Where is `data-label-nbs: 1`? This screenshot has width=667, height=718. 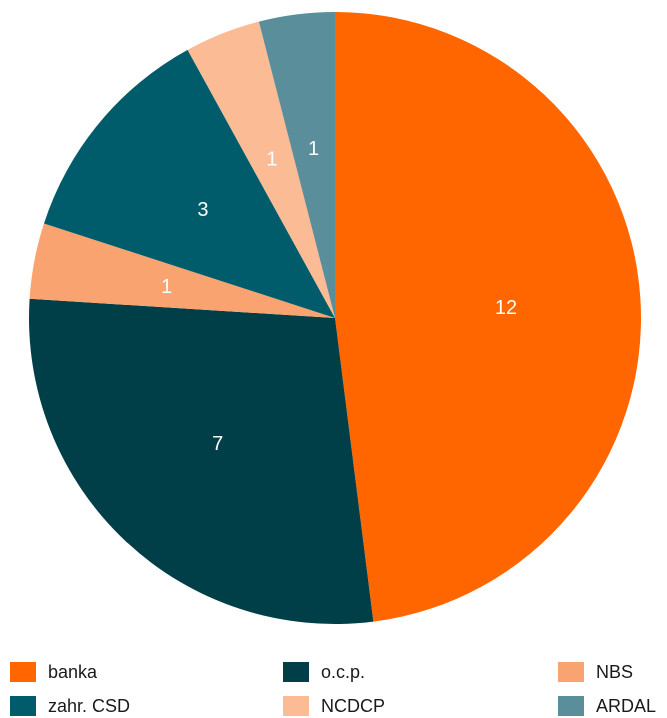
data-label-nbs: 1 is located at coordinates (166, 287).